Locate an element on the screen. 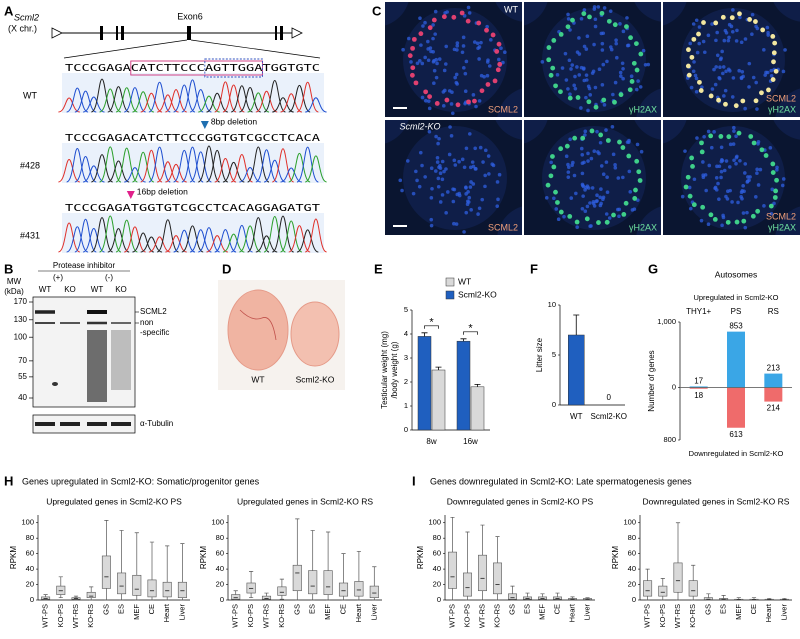  gene-end is located at coordinates (297, 33).